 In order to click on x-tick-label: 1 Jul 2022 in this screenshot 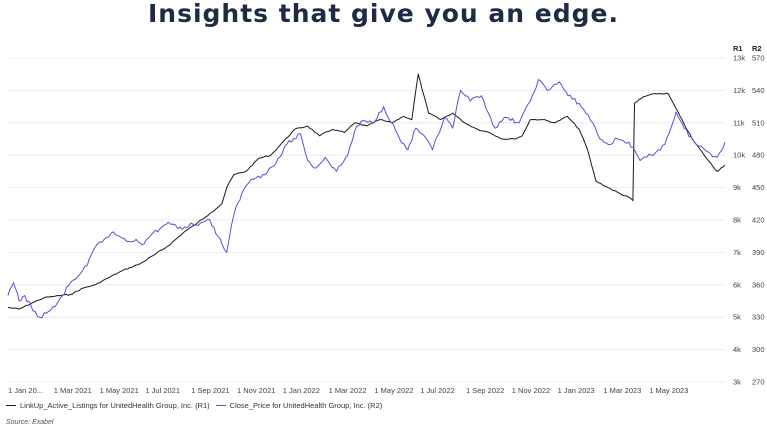, I will do `click(437, 390)`.